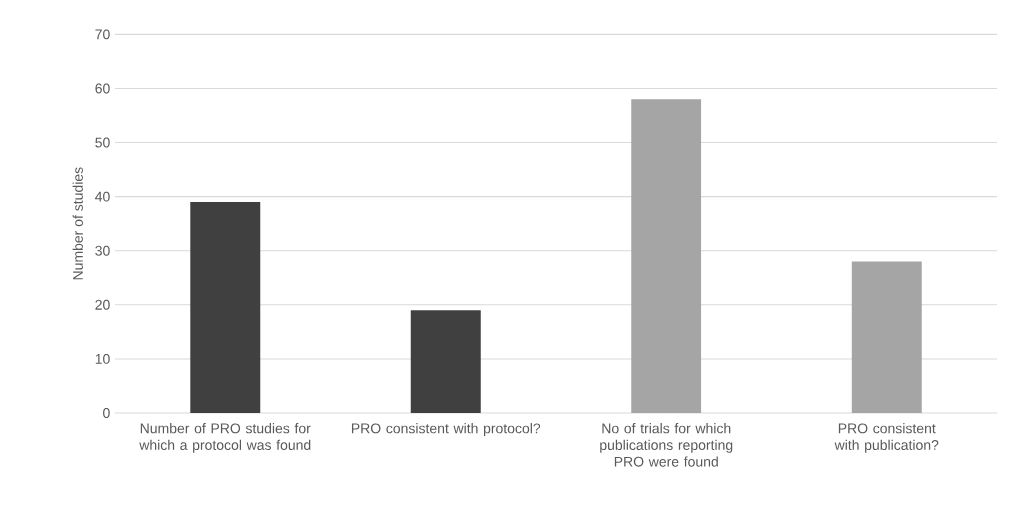 Image resolution: width=1027 pixels, height=512 pixels. What do you see at coordinates (102, 358) in the screenshot?
I see `y-tick-label: 10` at bounding box center [102, 358].